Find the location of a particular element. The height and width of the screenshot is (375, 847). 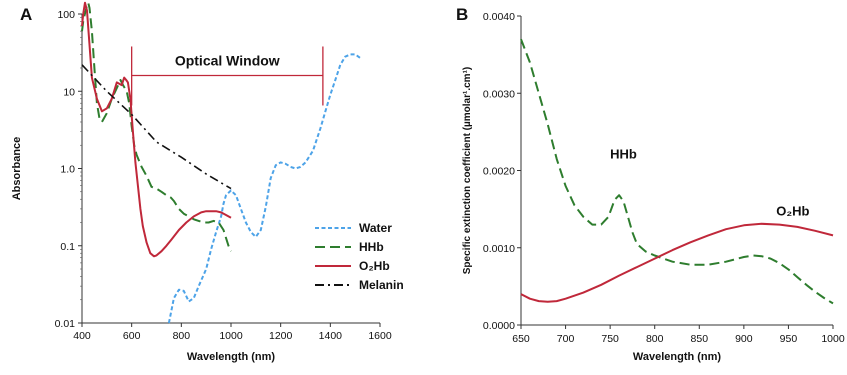

legend-label-hhb: HHb is located at coordinates (371, 247).